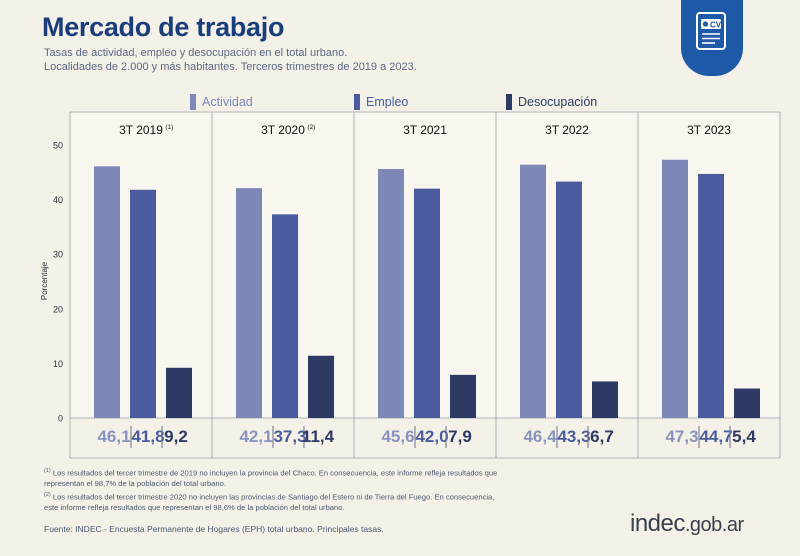 This screenshot has height=556, width=800. I want to click on value-label-empleo: 44,7, so click(715, 436).